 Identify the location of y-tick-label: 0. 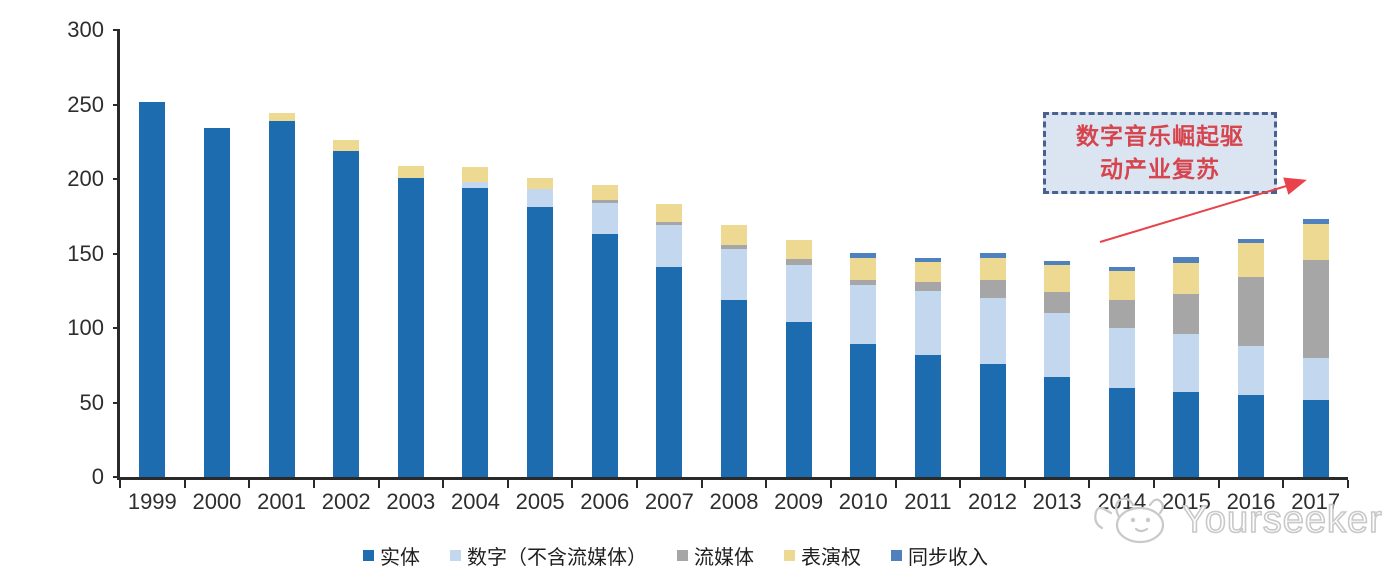
(97, 476).